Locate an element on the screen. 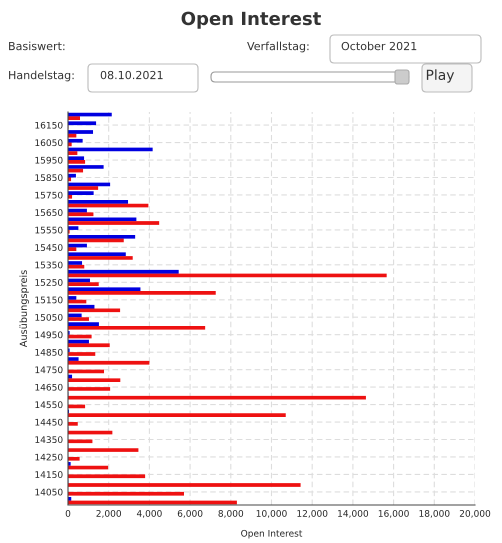 The width and height of the screenshot is (502, 543). y-tick-label: 16150 is located at coordinates (49, 125).